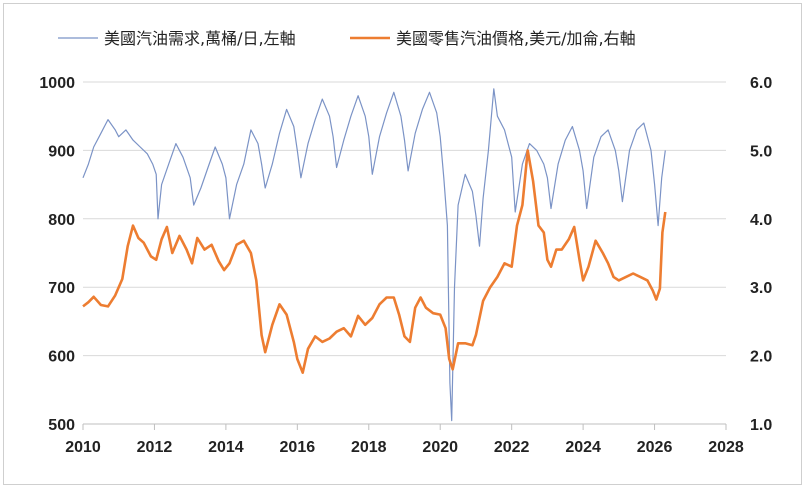  I want to click on x-tick-label: 2016, so click(298, 447).